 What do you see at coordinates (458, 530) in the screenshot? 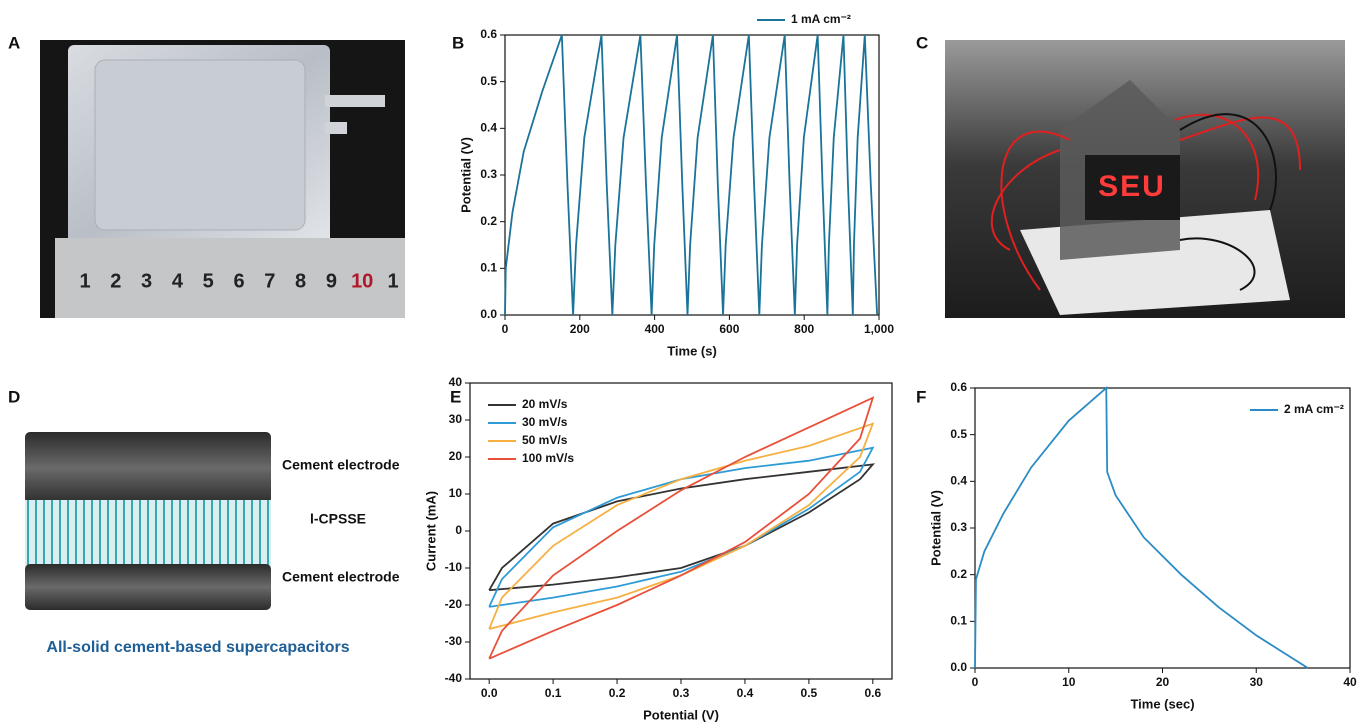
I see `y-tick-label: 0` at bounding box center [458, 530].